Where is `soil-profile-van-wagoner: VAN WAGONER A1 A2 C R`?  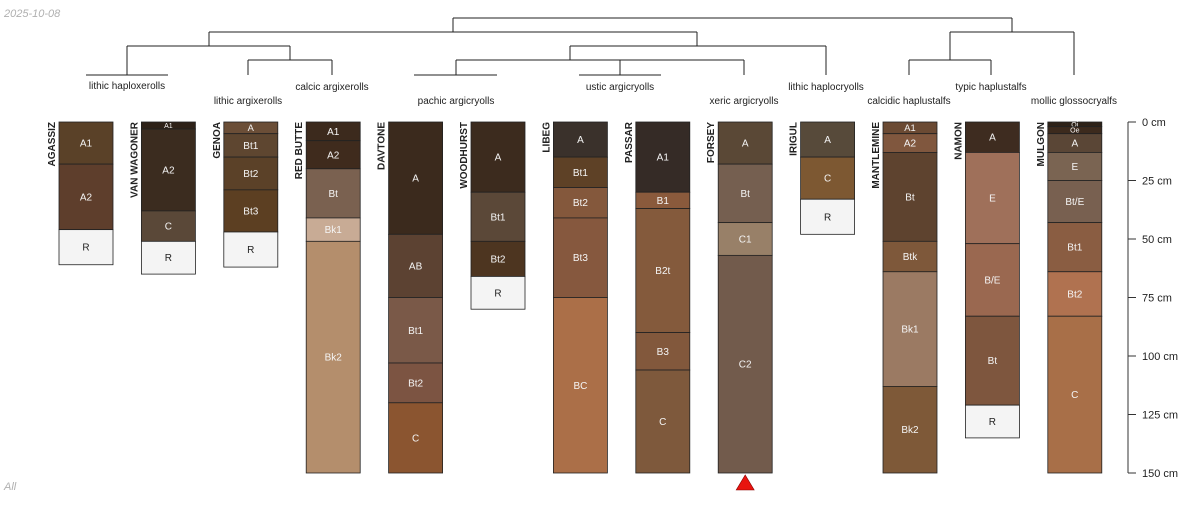
soil-profile-van-wagoner: VAN WAGONER A1 A2 C R is located at coordinates (162, 198).